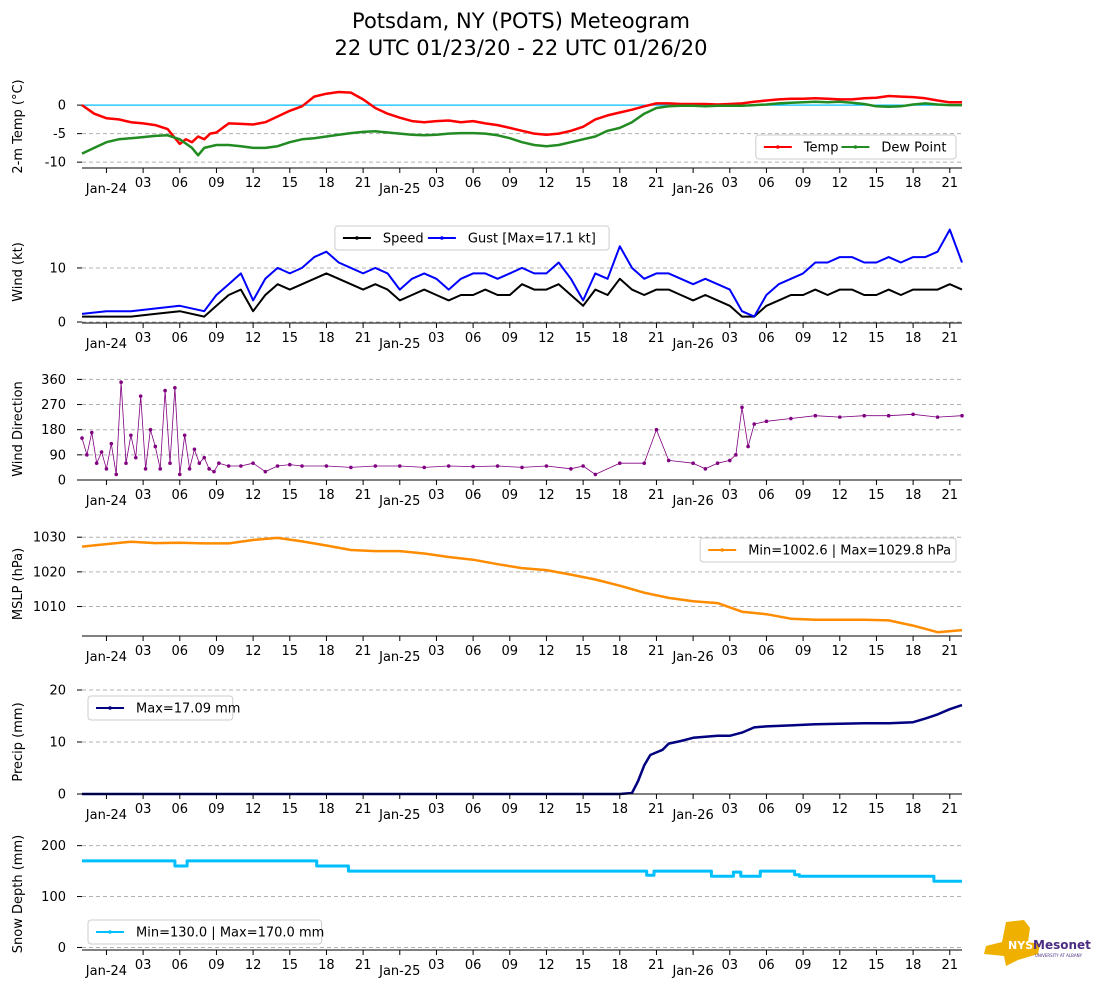 This screenshot has width=1094, height=1001. What do you see at coordinates (532, 239) in the screenshot?
I see `legend-label: Gust [Max=17.1 kt]` at bounding box center [532, 239].